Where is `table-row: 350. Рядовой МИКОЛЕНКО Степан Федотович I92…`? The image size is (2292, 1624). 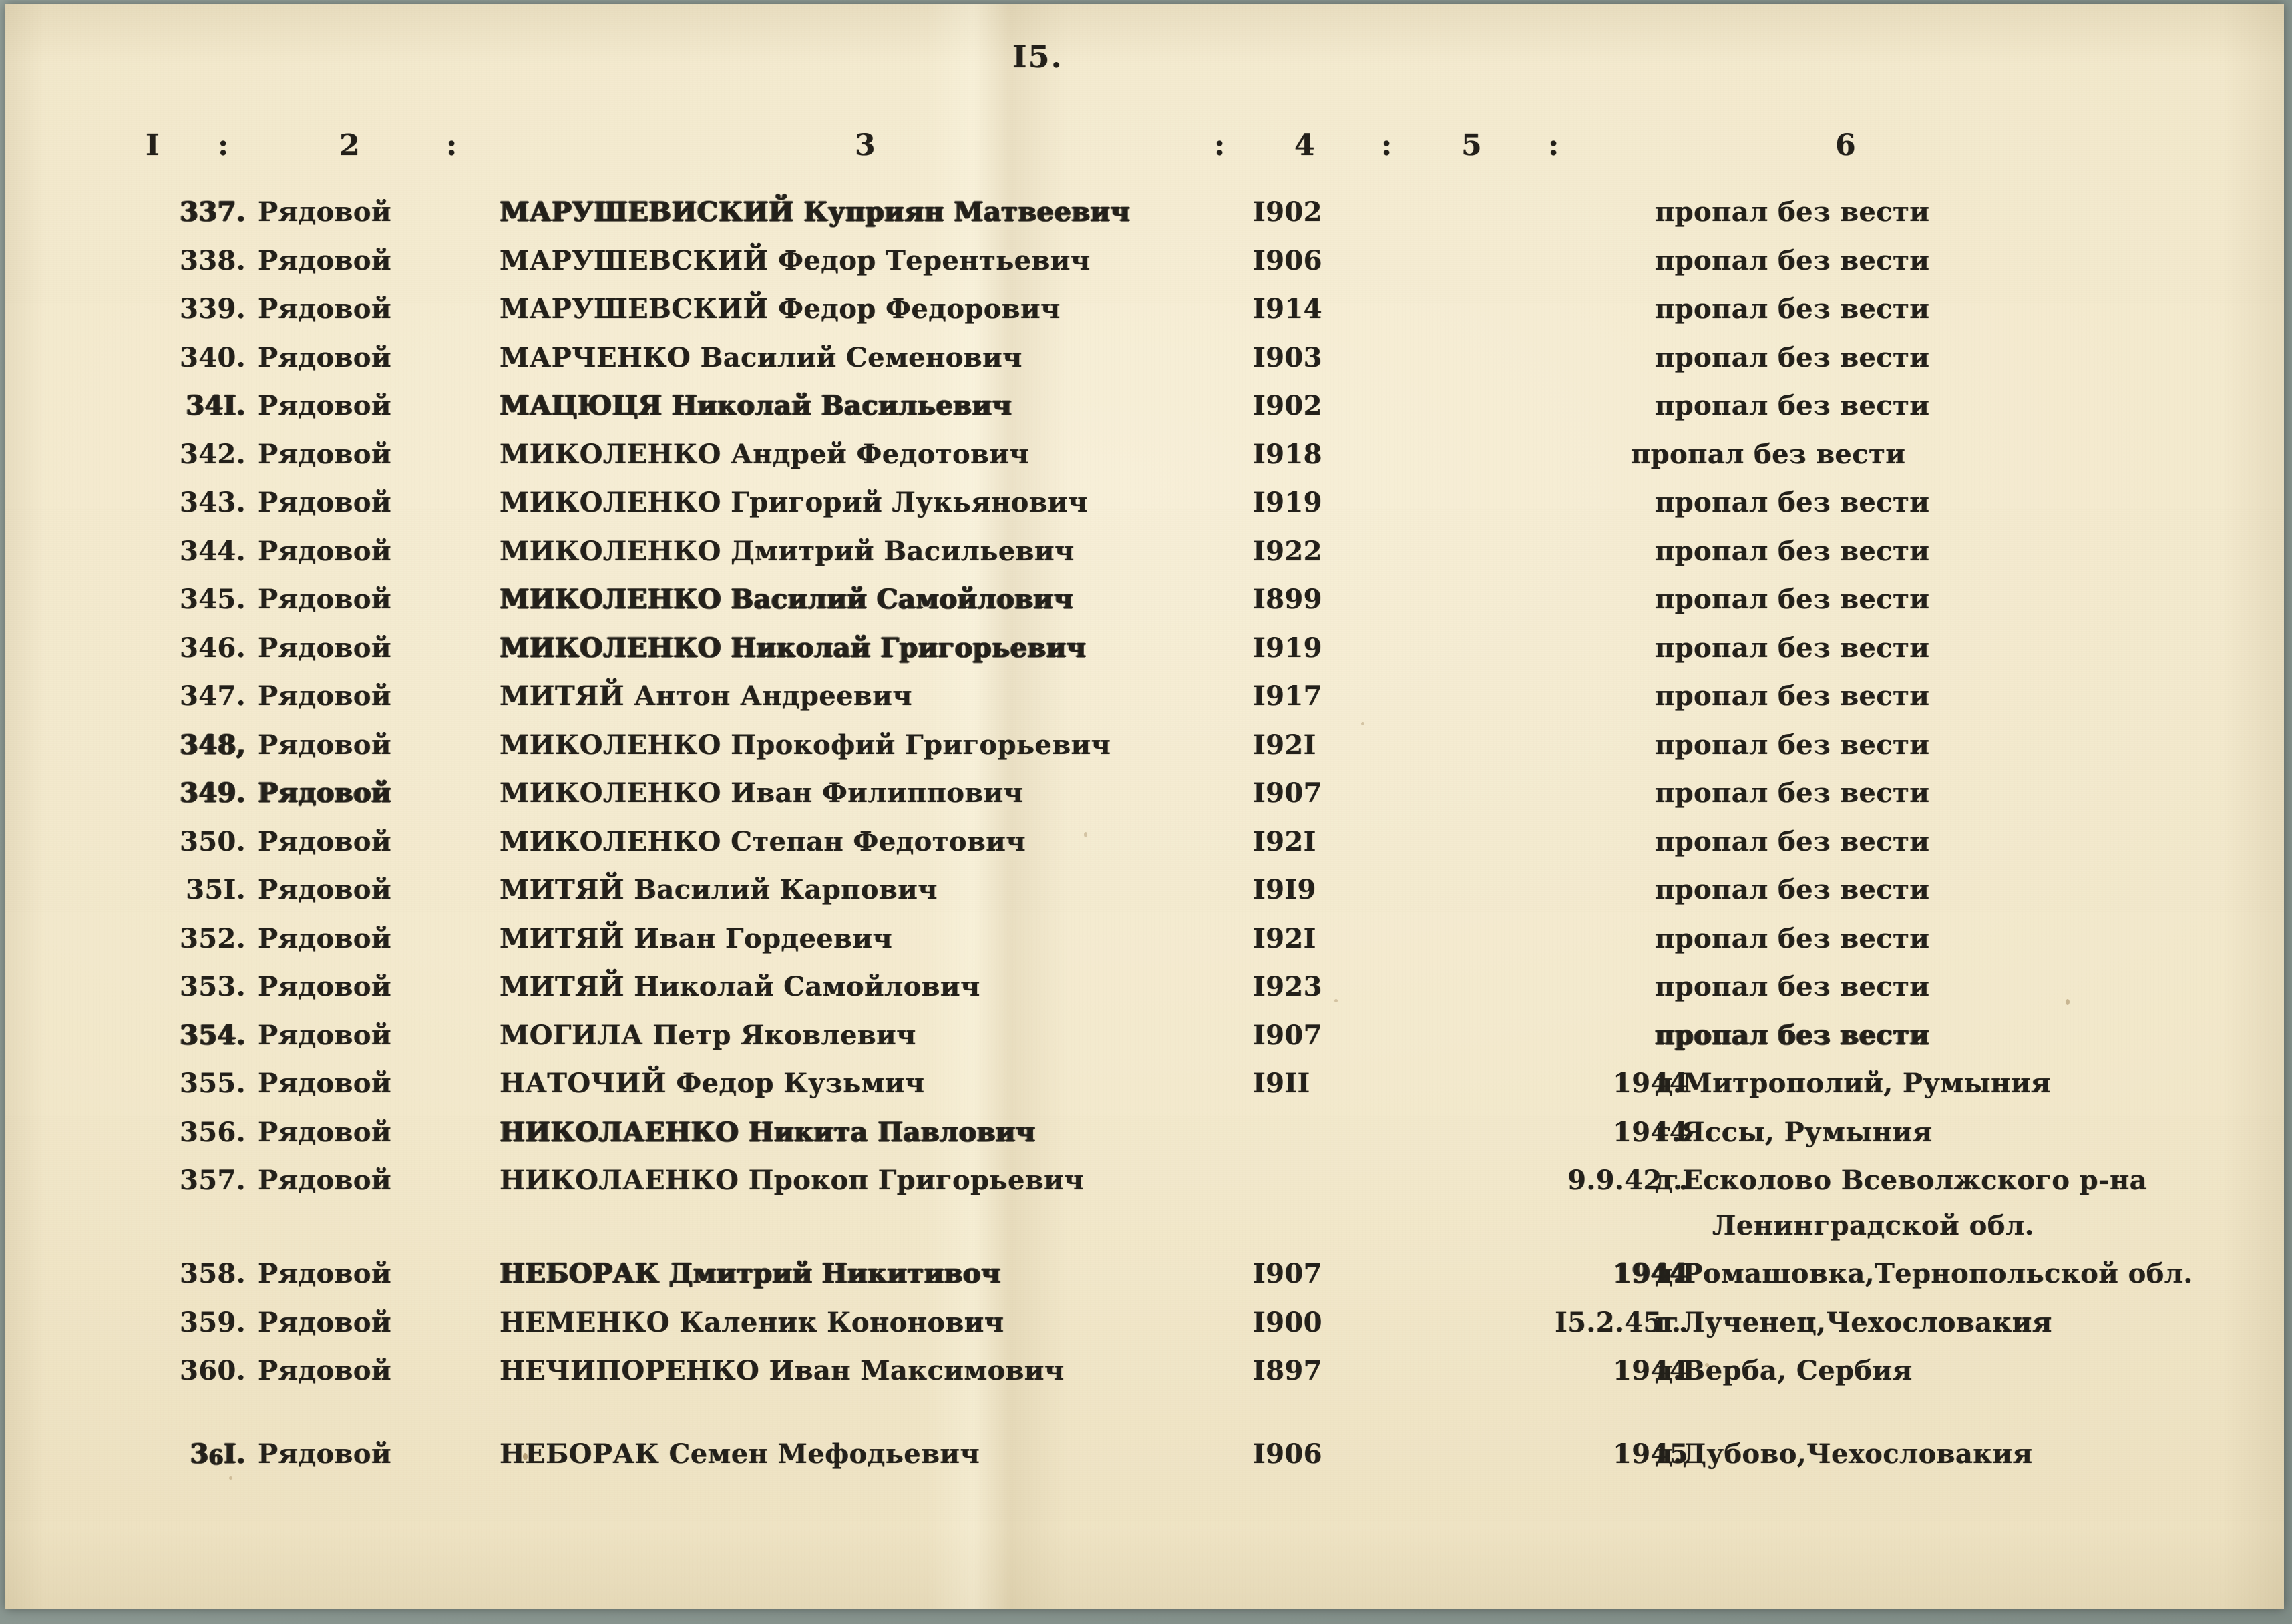 table-row: 350. Рядовой МИКОЛЕНКО Степан Федотович I92… is located at coordinates (1148, 850).